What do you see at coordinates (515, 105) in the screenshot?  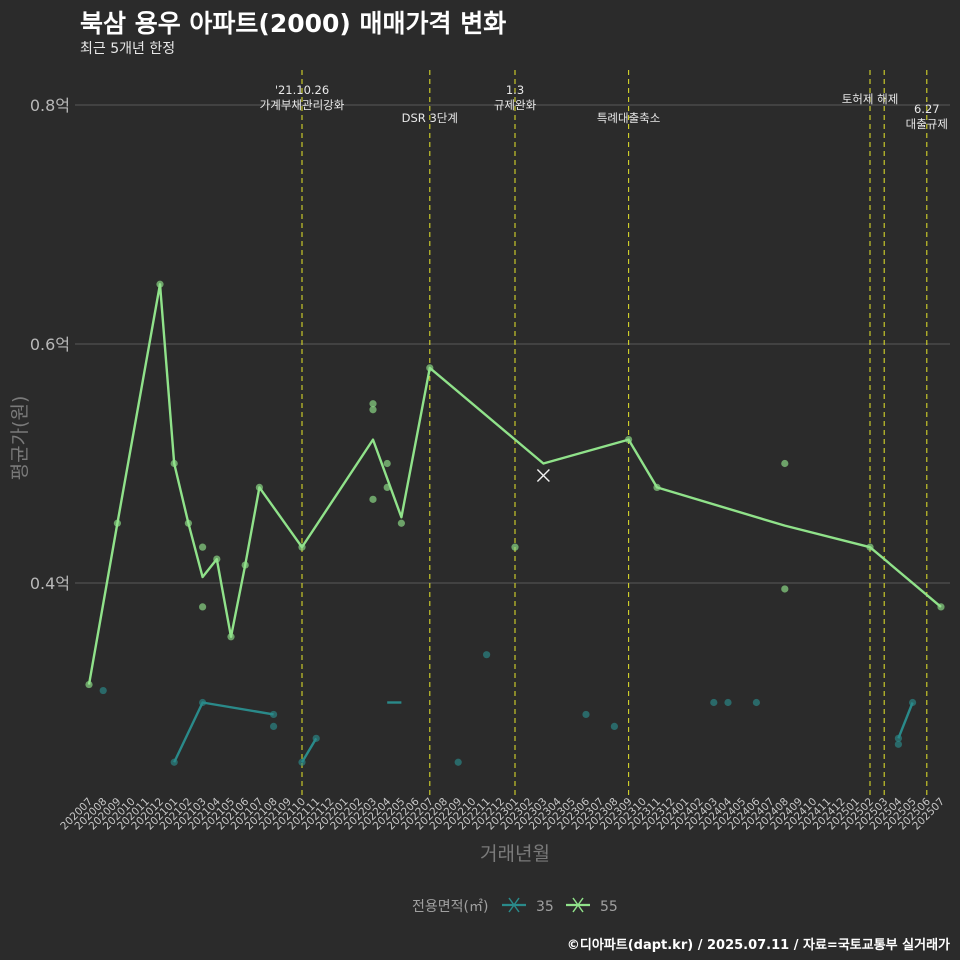 I see `event-label: 규제완화` at bounding box center [515, 105].